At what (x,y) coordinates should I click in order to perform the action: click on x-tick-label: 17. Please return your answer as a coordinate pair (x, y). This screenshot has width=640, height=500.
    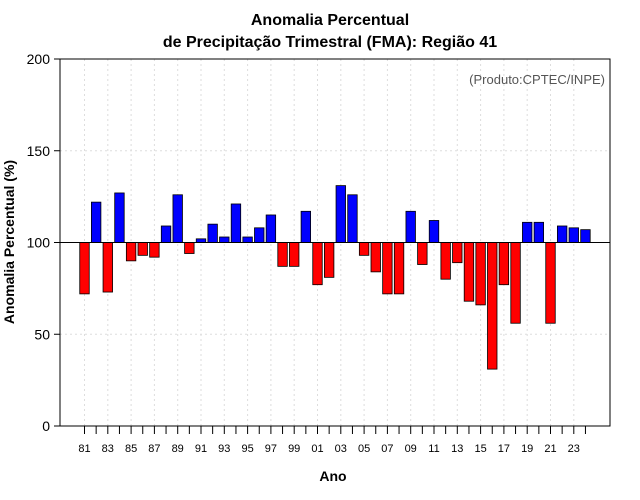
    Looking at the image, I should click on (504, 449).